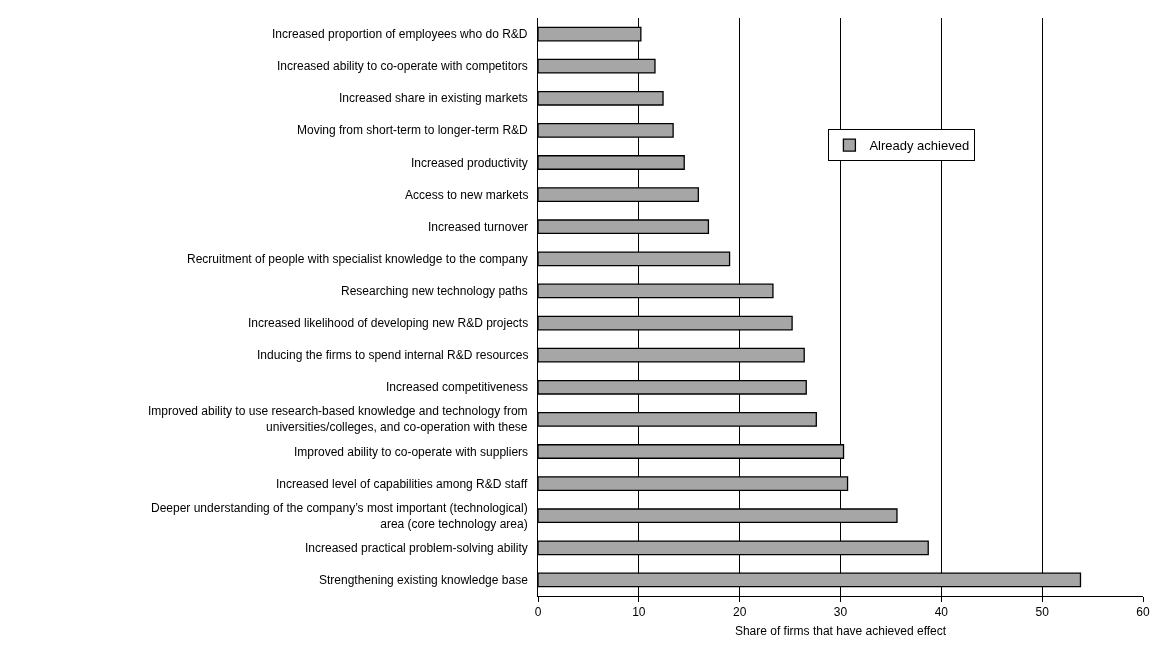  I want to click on x-tick-label: 40, so click(941, 612).